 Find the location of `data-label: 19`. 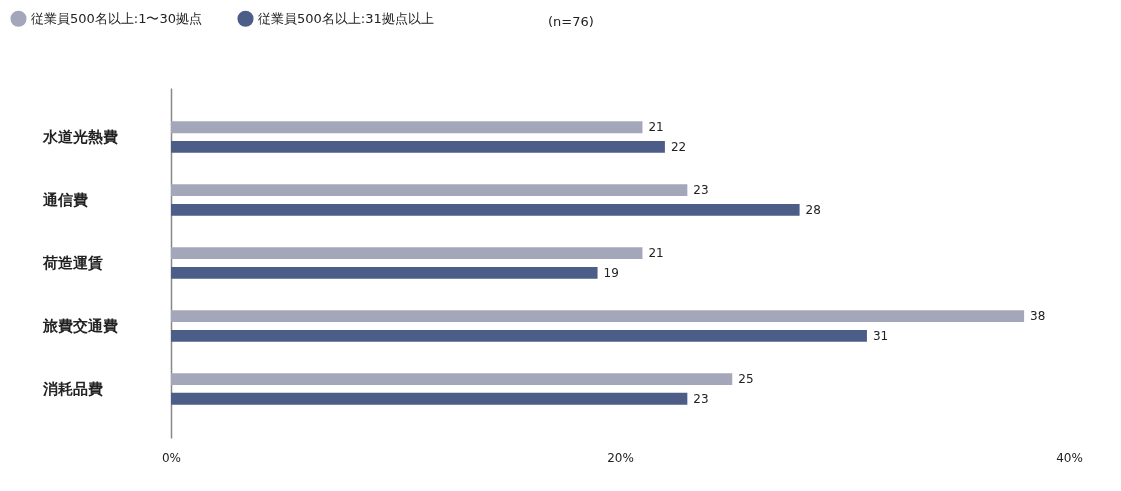

data-label: 19 is located at coordinates (611, 272).